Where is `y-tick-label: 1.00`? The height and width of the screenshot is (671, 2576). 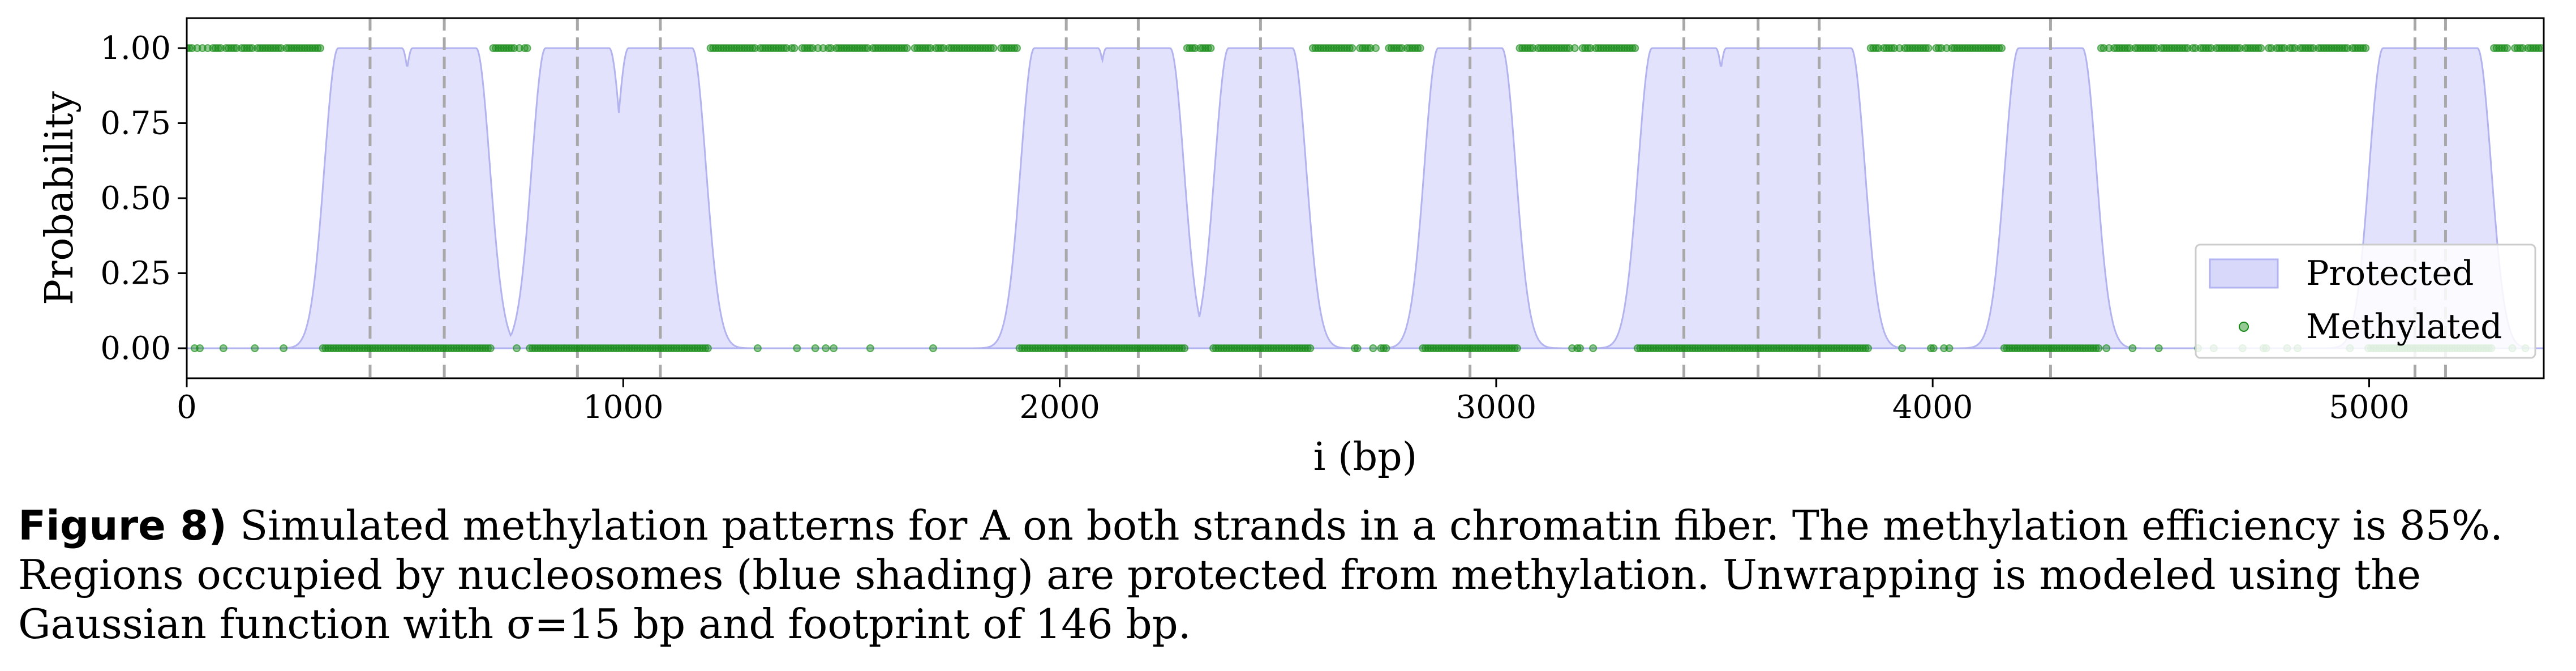 y-tick-label: 1.00 is located at coordinates (135, 48).